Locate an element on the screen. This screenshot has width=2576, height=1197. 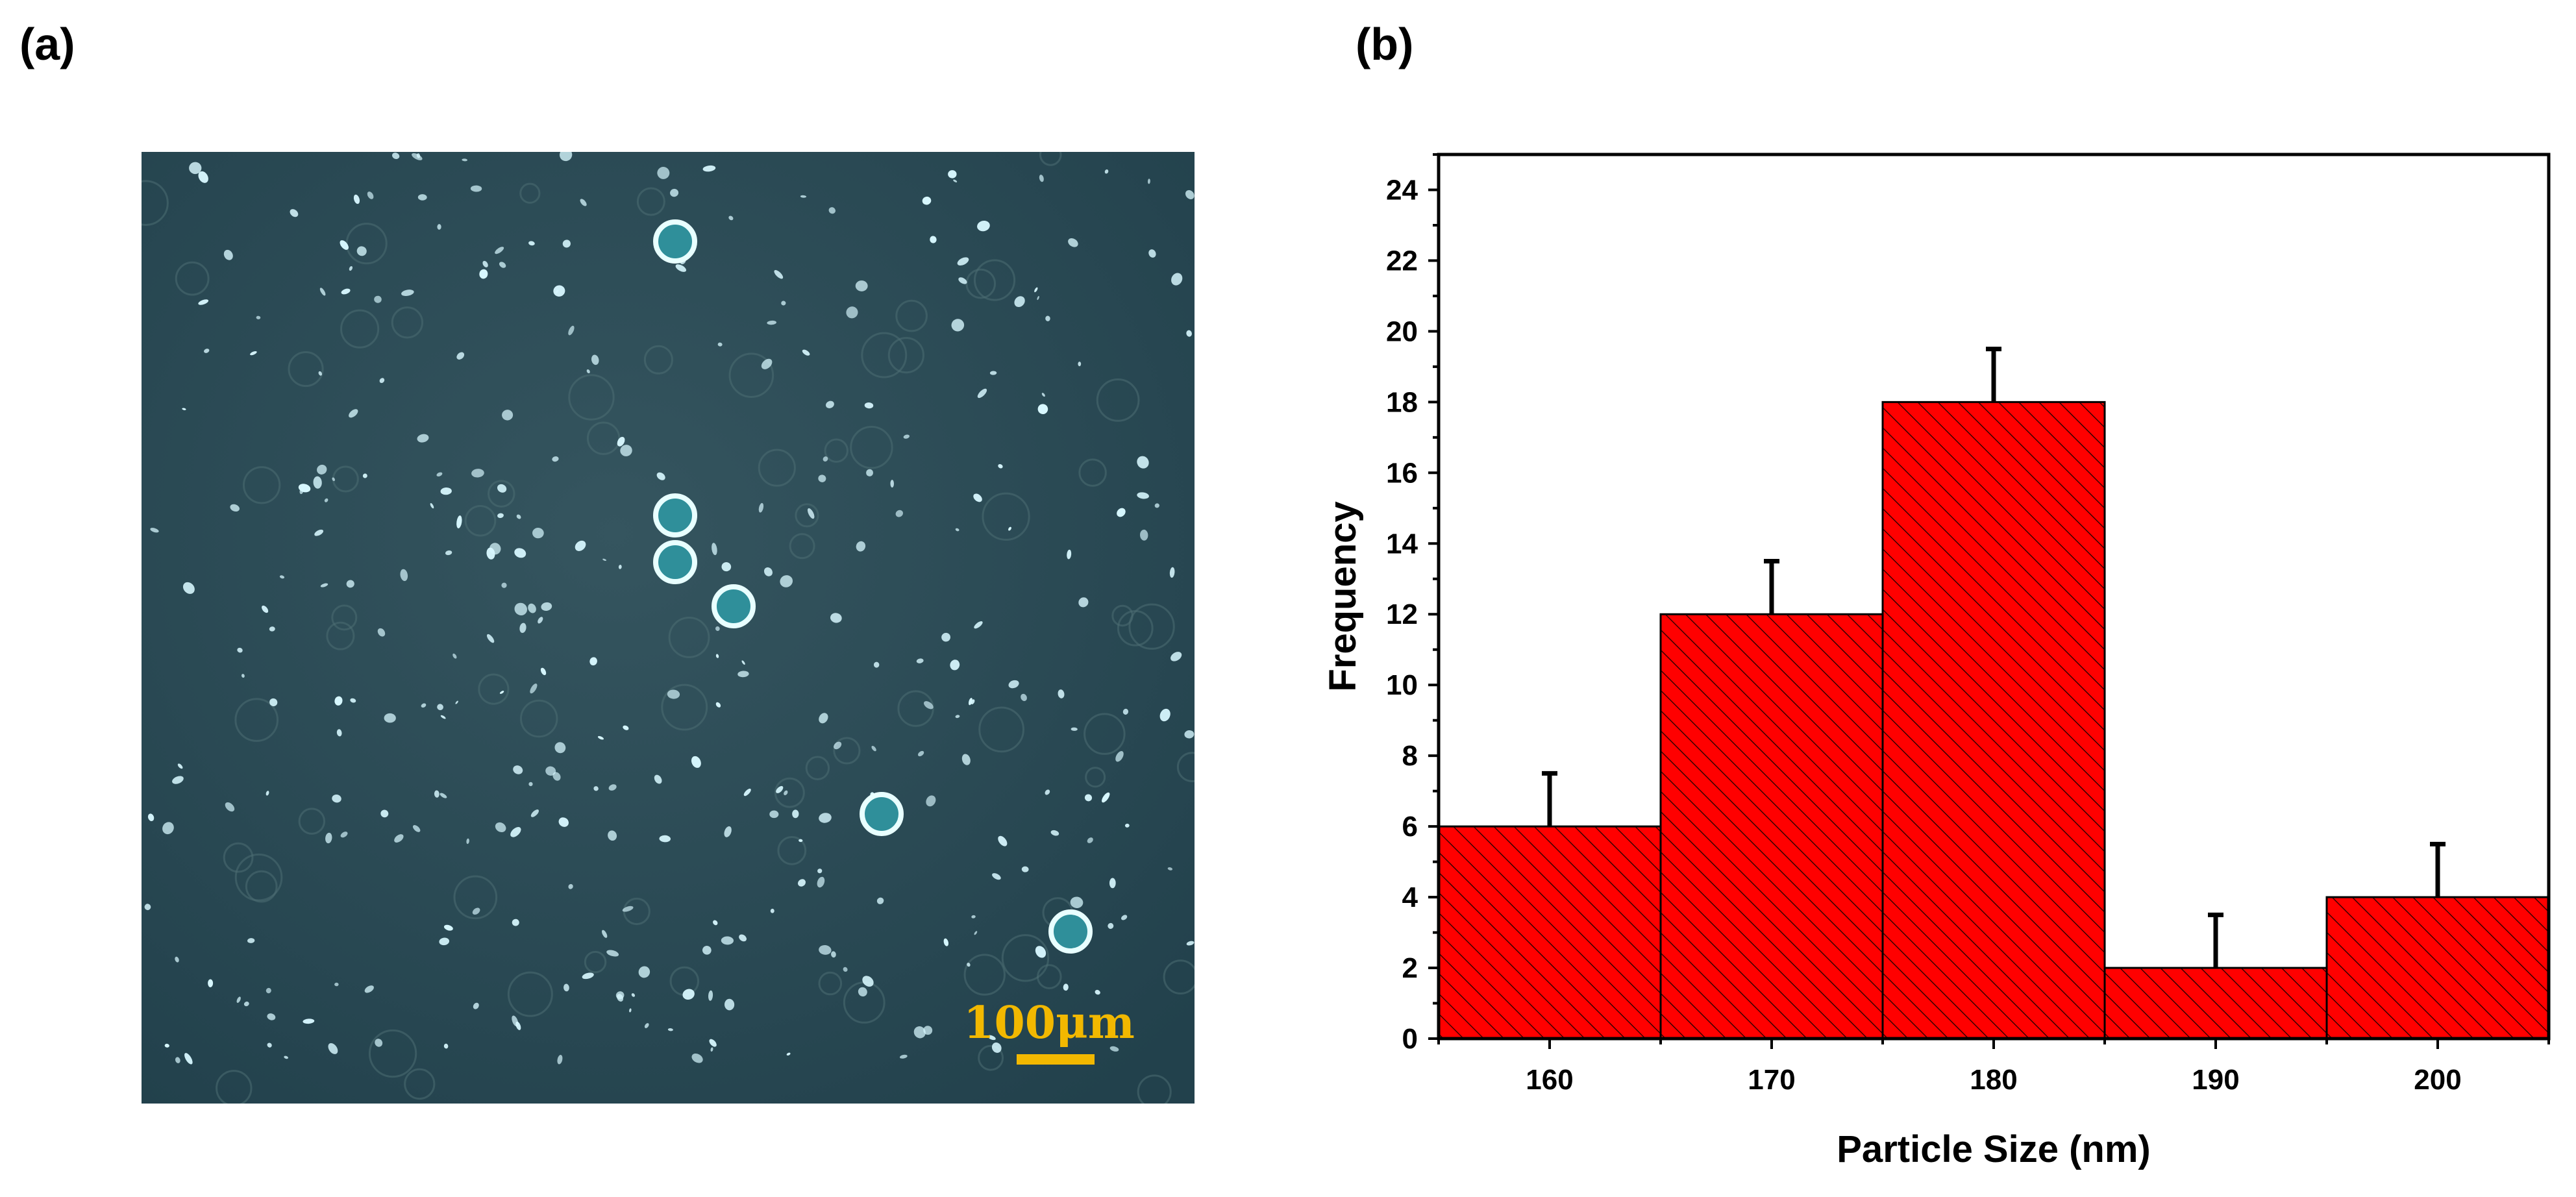
y-tick-label: 14 is located at coordinates (1402, 544).